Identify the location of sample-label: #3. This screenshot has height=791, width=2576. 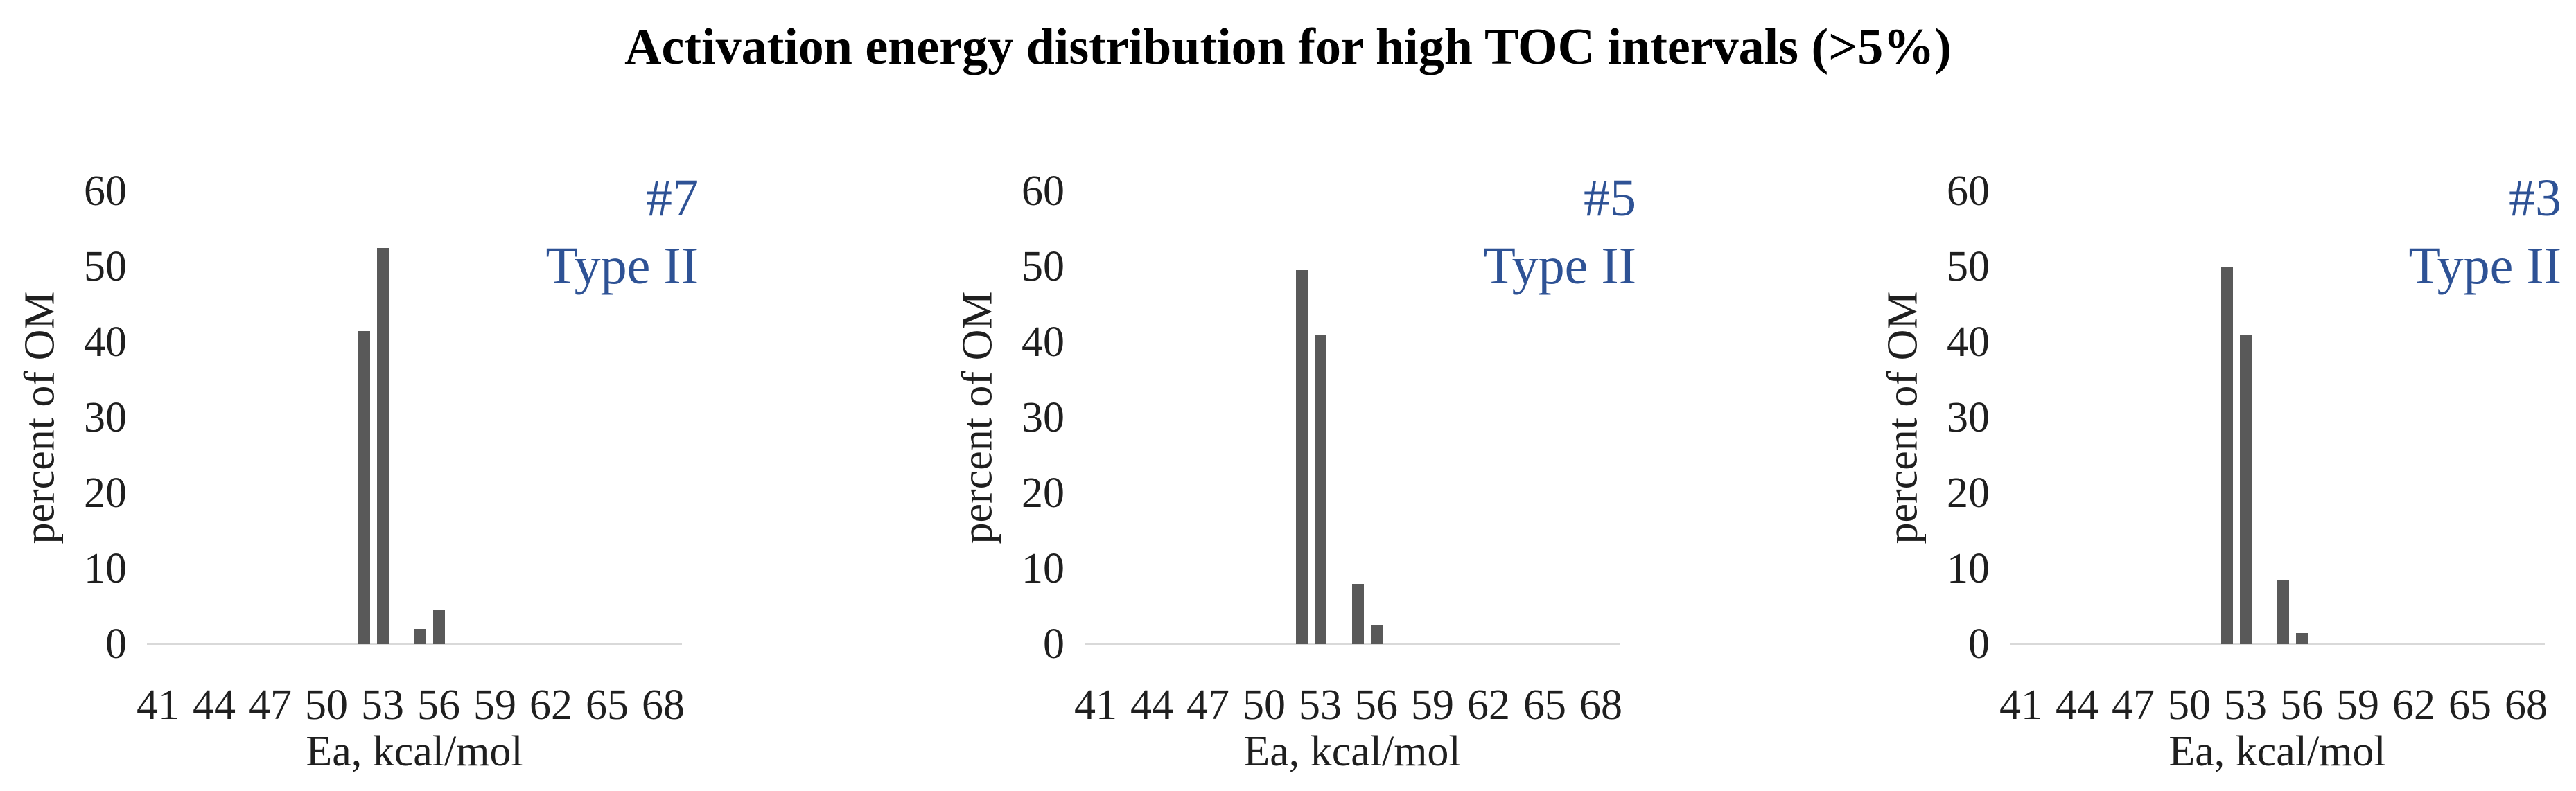
(2535, 198).